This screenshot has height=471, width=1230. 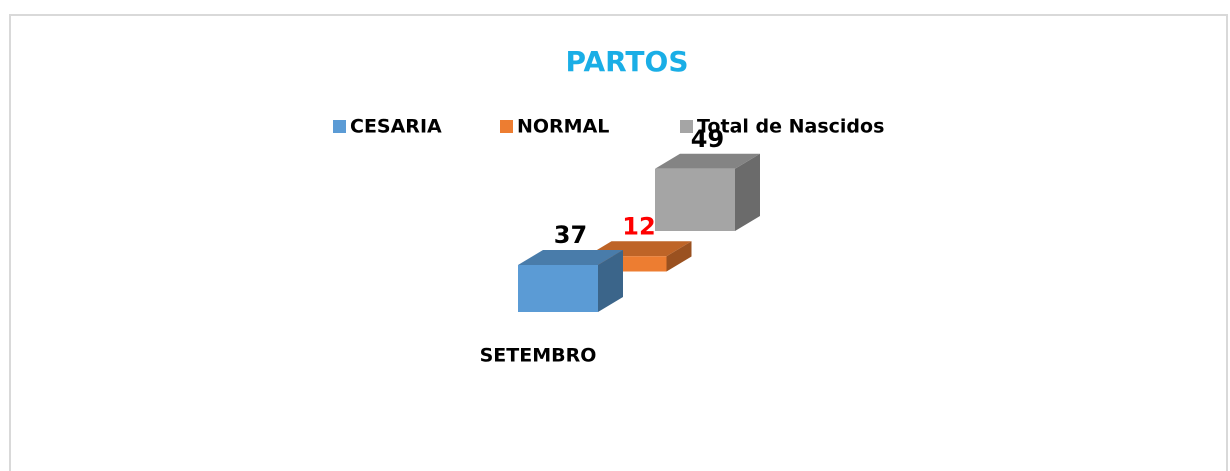 I want to click on data-label: 37, so click(x=570, y=235).